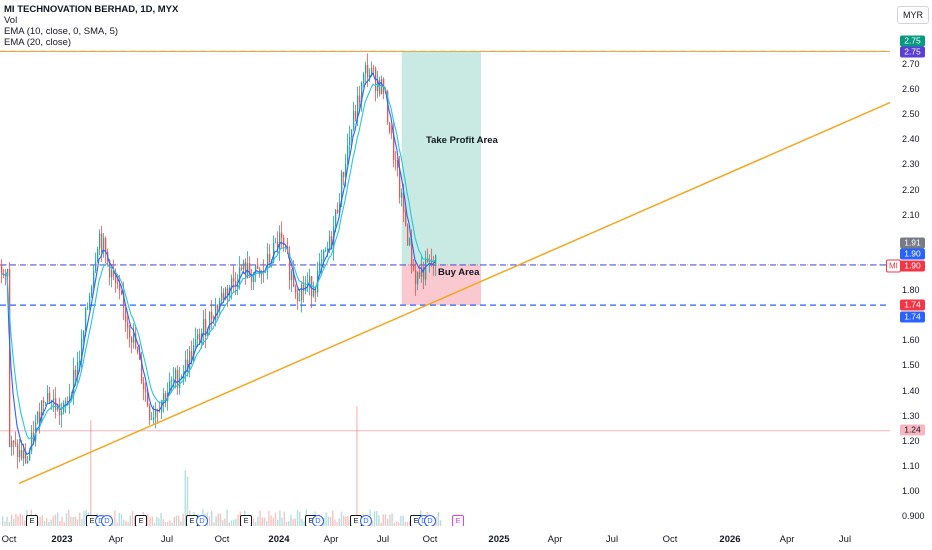  What do you see at coordinates (911, 390) in the screenshot?
I see `price-tick-label: 1.40` at bounding box center [911, 390].